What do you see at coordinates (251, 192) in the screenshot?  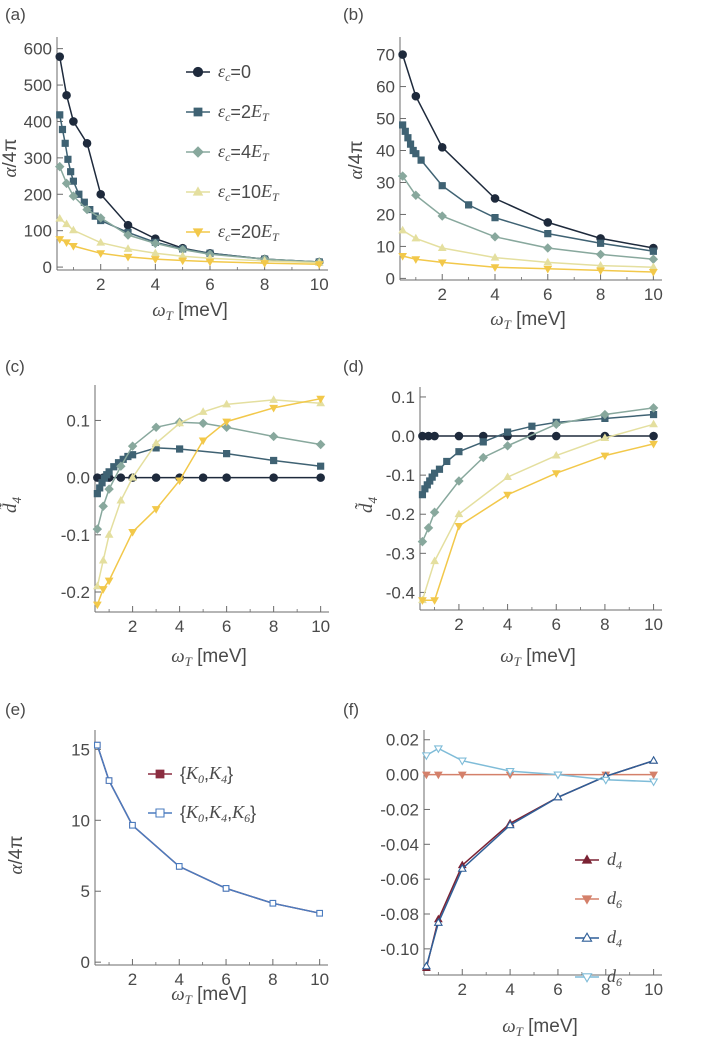 I see `legend-val: 10` at bounding box center [251, 192].